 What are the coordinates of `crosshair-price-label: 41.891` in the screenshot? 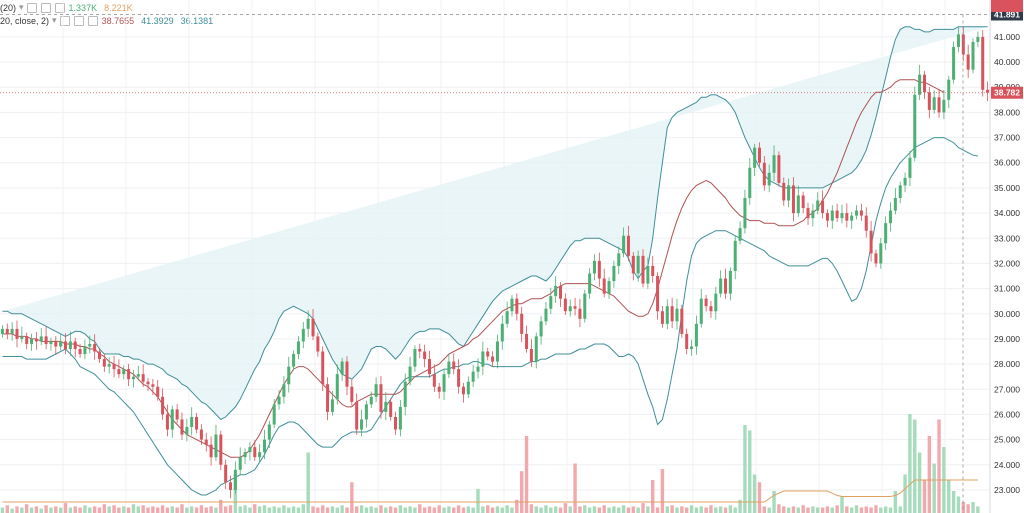 It's located at (1007, 14).